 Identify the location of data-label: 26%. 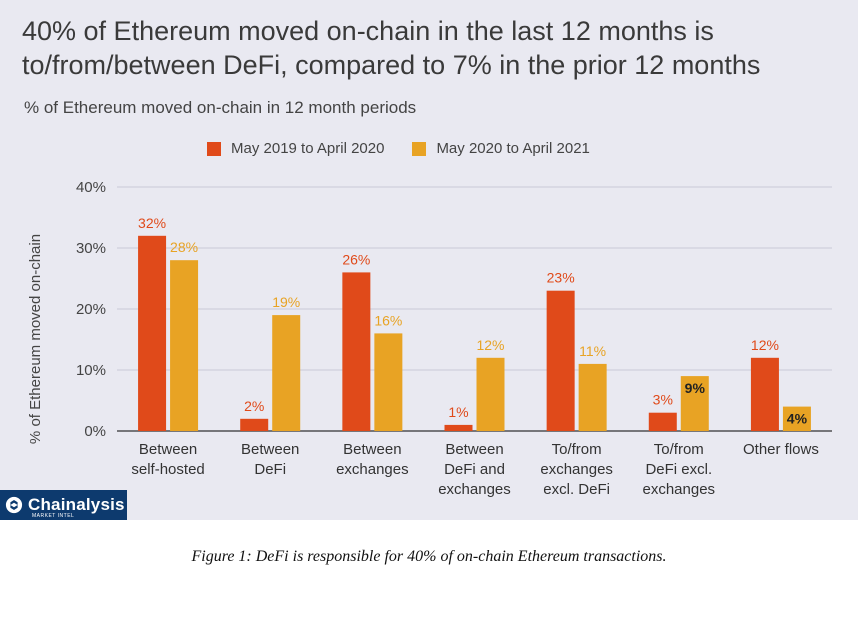
(356, 259).